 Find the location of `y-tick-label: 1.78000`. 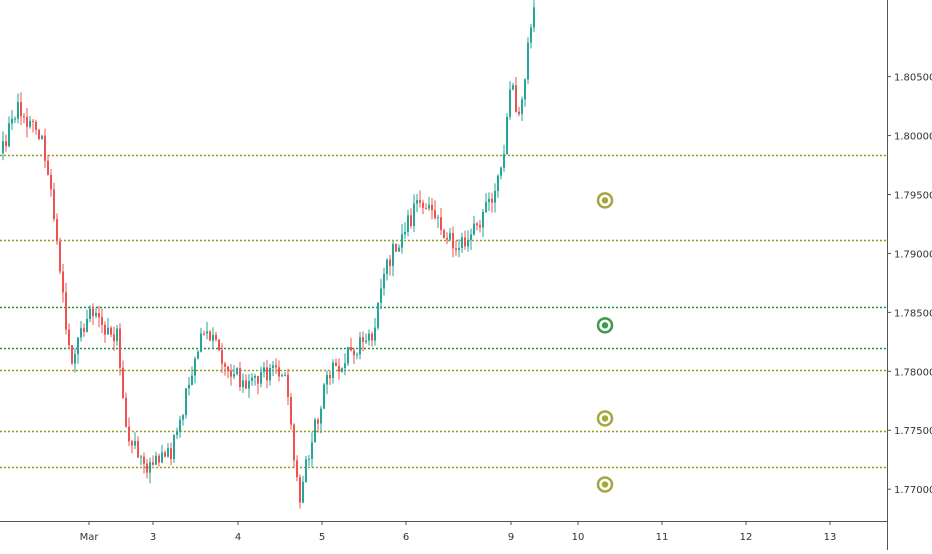

y-tick-label: 1.78000 is located at coordinates (913, 372).